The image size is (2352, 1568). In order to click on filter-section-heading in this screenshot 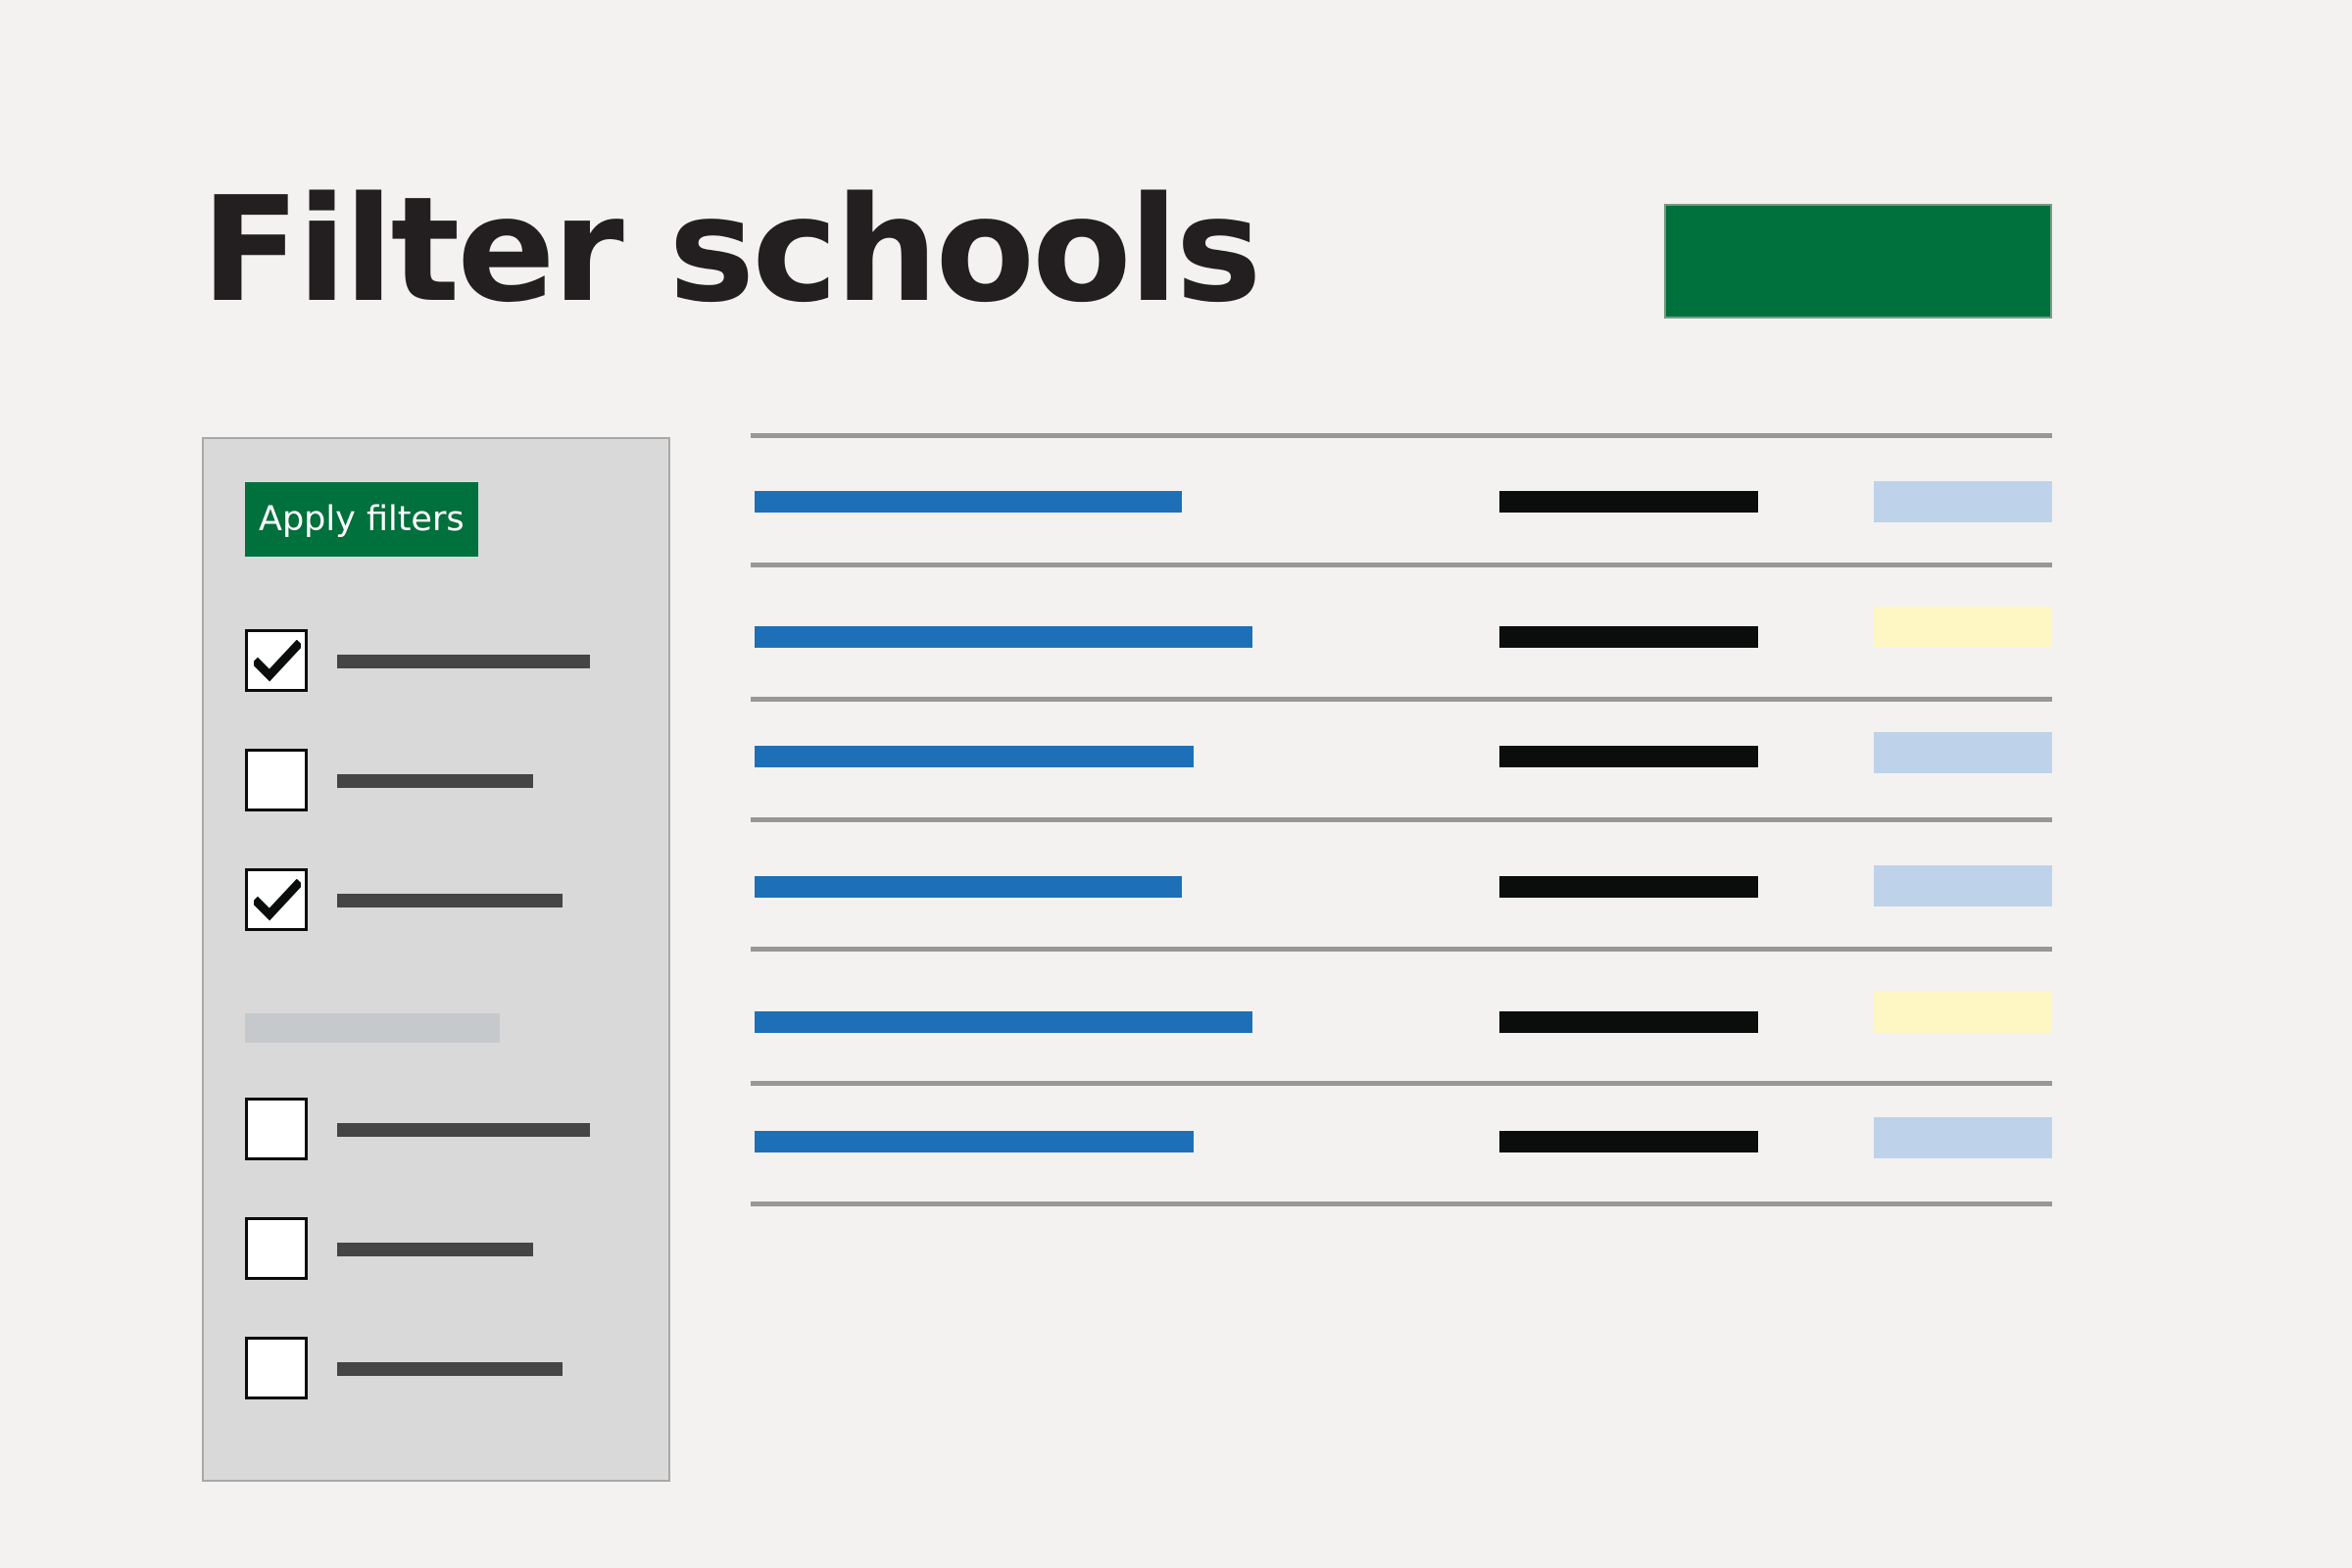, I will do `click(372, 1028)`.